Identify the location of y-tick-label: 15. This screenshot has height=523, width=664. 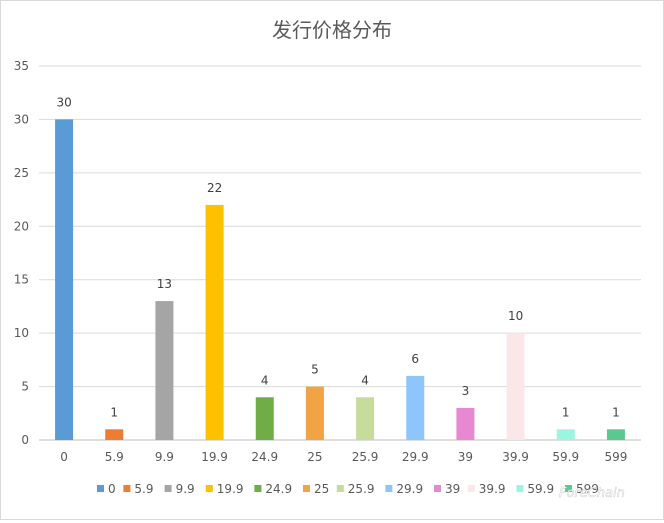
(21, 280).